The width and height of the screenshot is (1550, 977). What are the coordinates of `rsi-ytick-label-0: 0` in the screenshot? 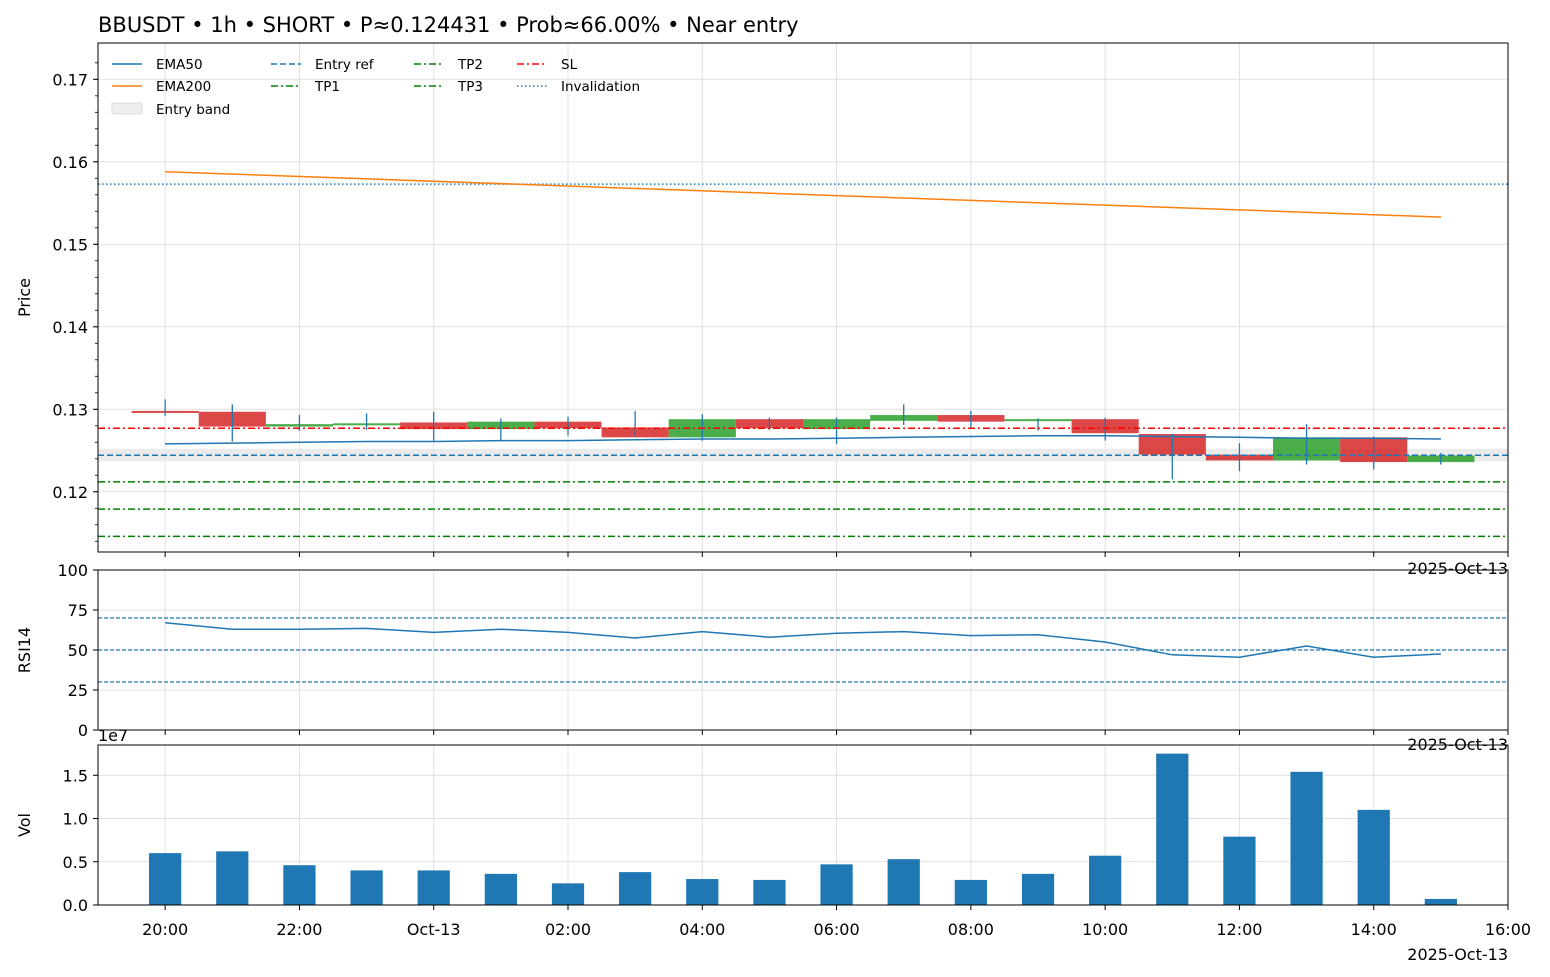 It's located at (83, 730).